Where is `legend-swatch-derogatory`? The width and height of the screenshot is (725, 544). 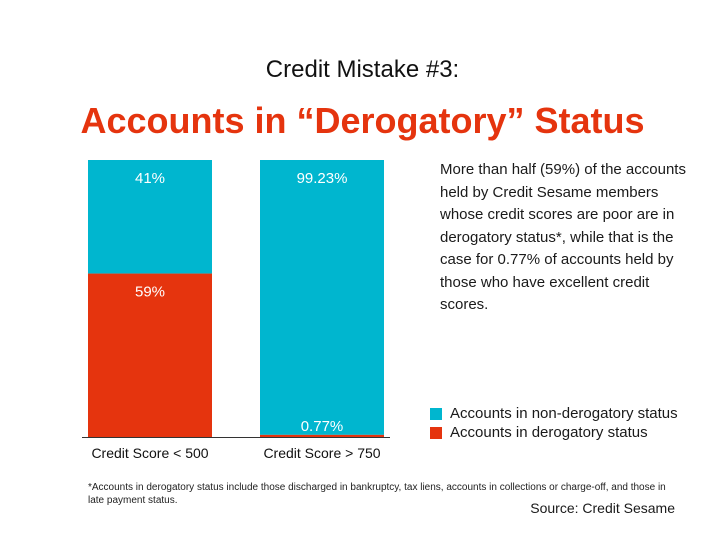
legend-swatch-derogatory is located at coordinates (436, 432).